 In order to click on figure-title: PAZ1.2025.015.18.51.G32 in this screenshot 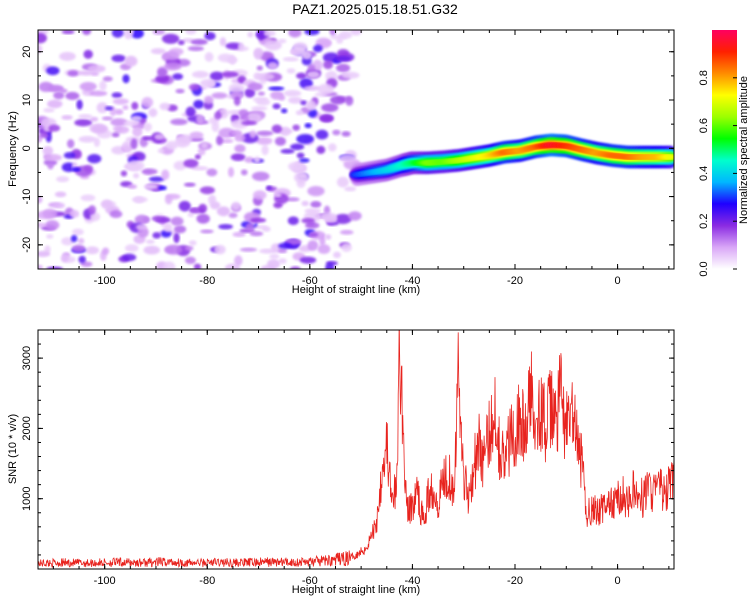, I will do `click(375, 9)`.